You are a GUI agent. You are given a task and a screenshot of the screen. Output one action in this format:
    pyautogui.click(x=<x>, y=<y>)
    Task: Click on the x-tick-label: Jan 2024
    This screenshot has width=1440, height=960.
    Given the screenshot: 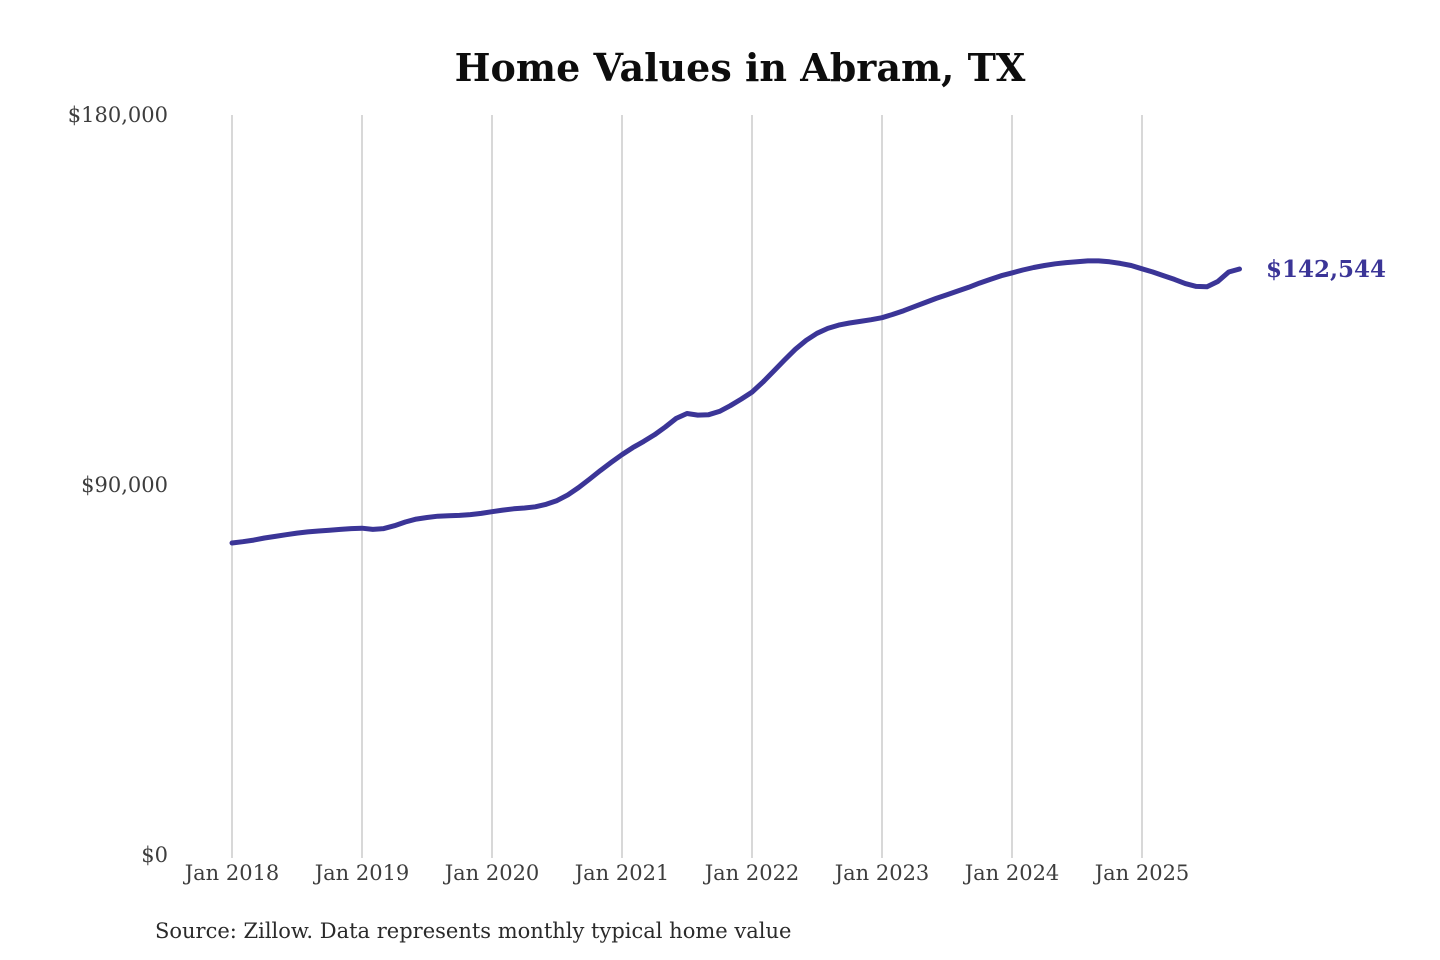 What is the action you would take?
    pyautogui.click(x=1011, y=873)
    